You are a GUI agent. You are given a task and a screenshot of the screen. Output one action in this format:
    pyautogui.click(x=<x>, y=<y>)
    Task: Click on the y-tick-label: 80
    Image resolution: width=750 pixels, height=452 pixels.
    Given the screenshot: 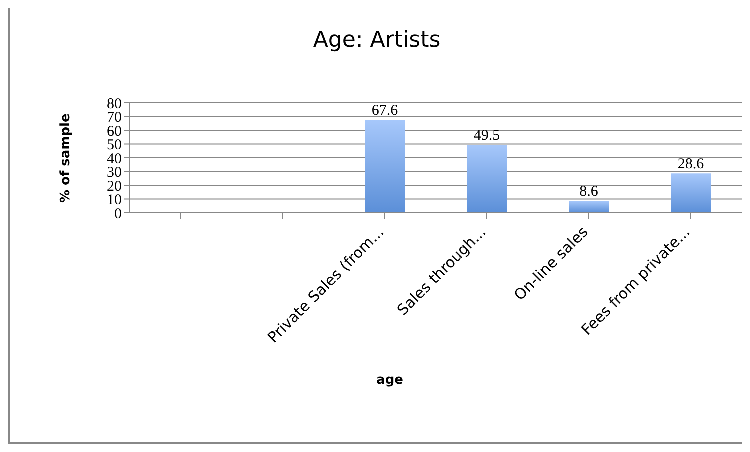 What is the action you would take?
    pyautogui.click(x=114, y=104)
    